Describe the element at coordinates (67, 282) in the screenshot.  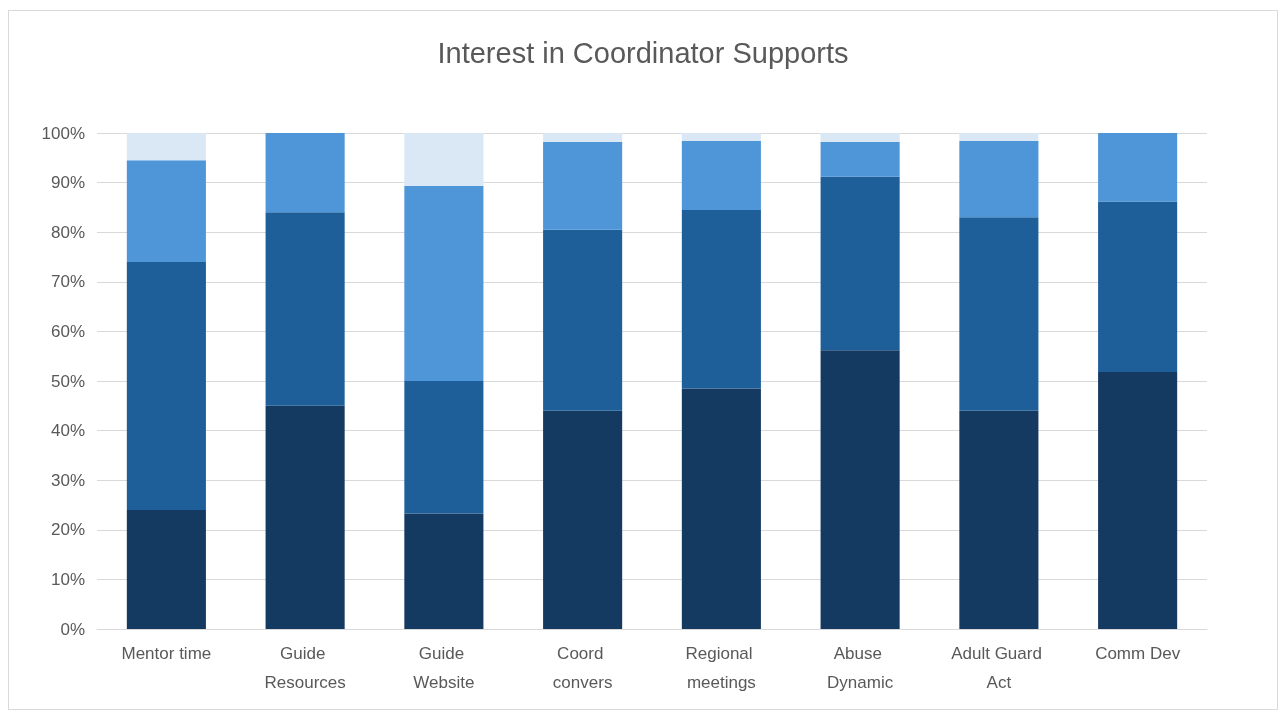
I see `y-tick-label: 70%` at that location.